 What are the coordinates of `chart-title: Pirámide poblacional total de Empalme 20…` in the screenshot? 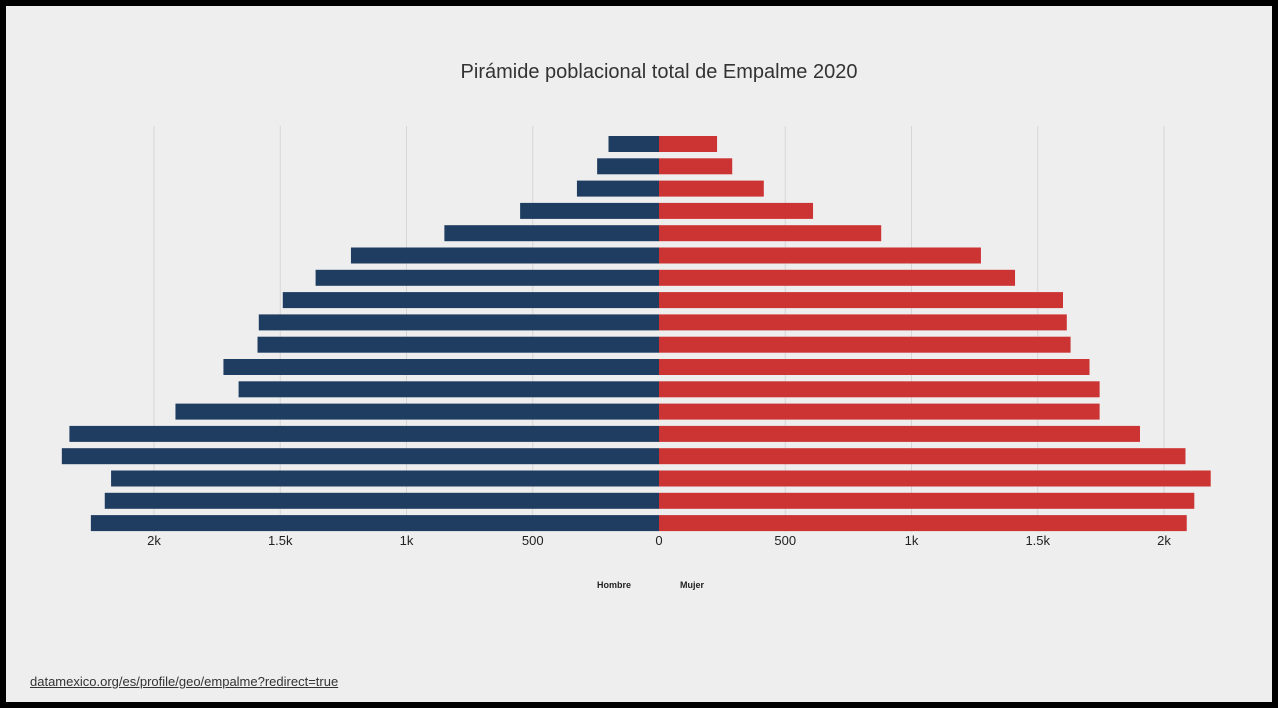 It's located at (659, 72).